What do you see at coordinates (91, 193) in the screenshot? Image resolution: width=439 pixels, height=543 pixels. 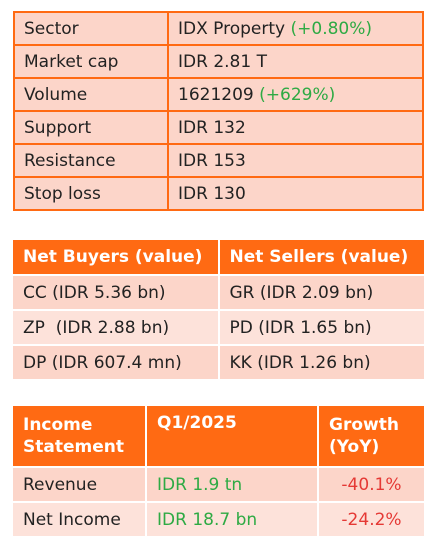 I see `stop-loss-label: Stop loss` at bounding box center [91, 193].